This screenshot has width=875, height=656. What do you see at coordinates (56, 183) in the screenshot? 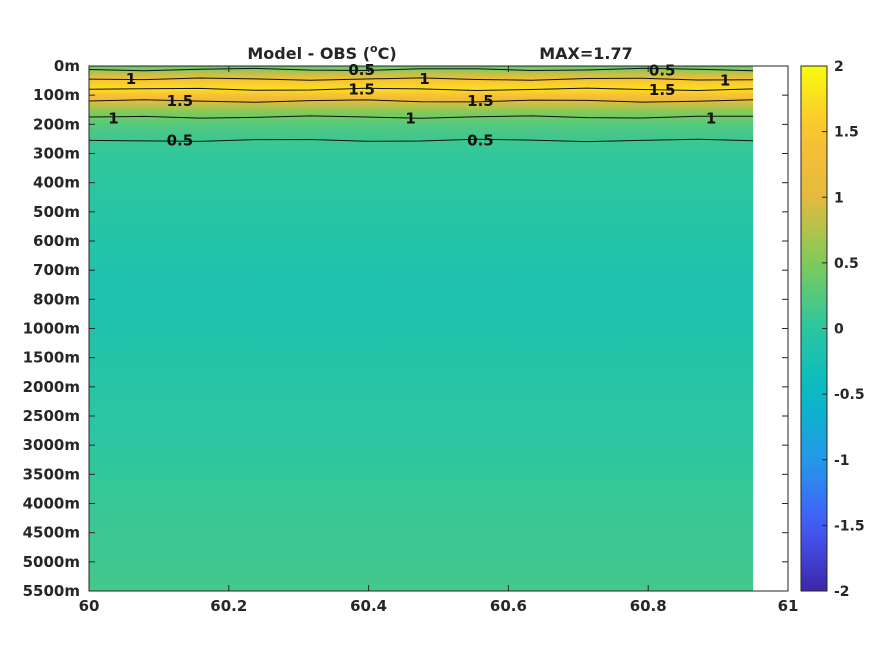
I see `y-tick-label: 400m` at bounding box center [56, 183].